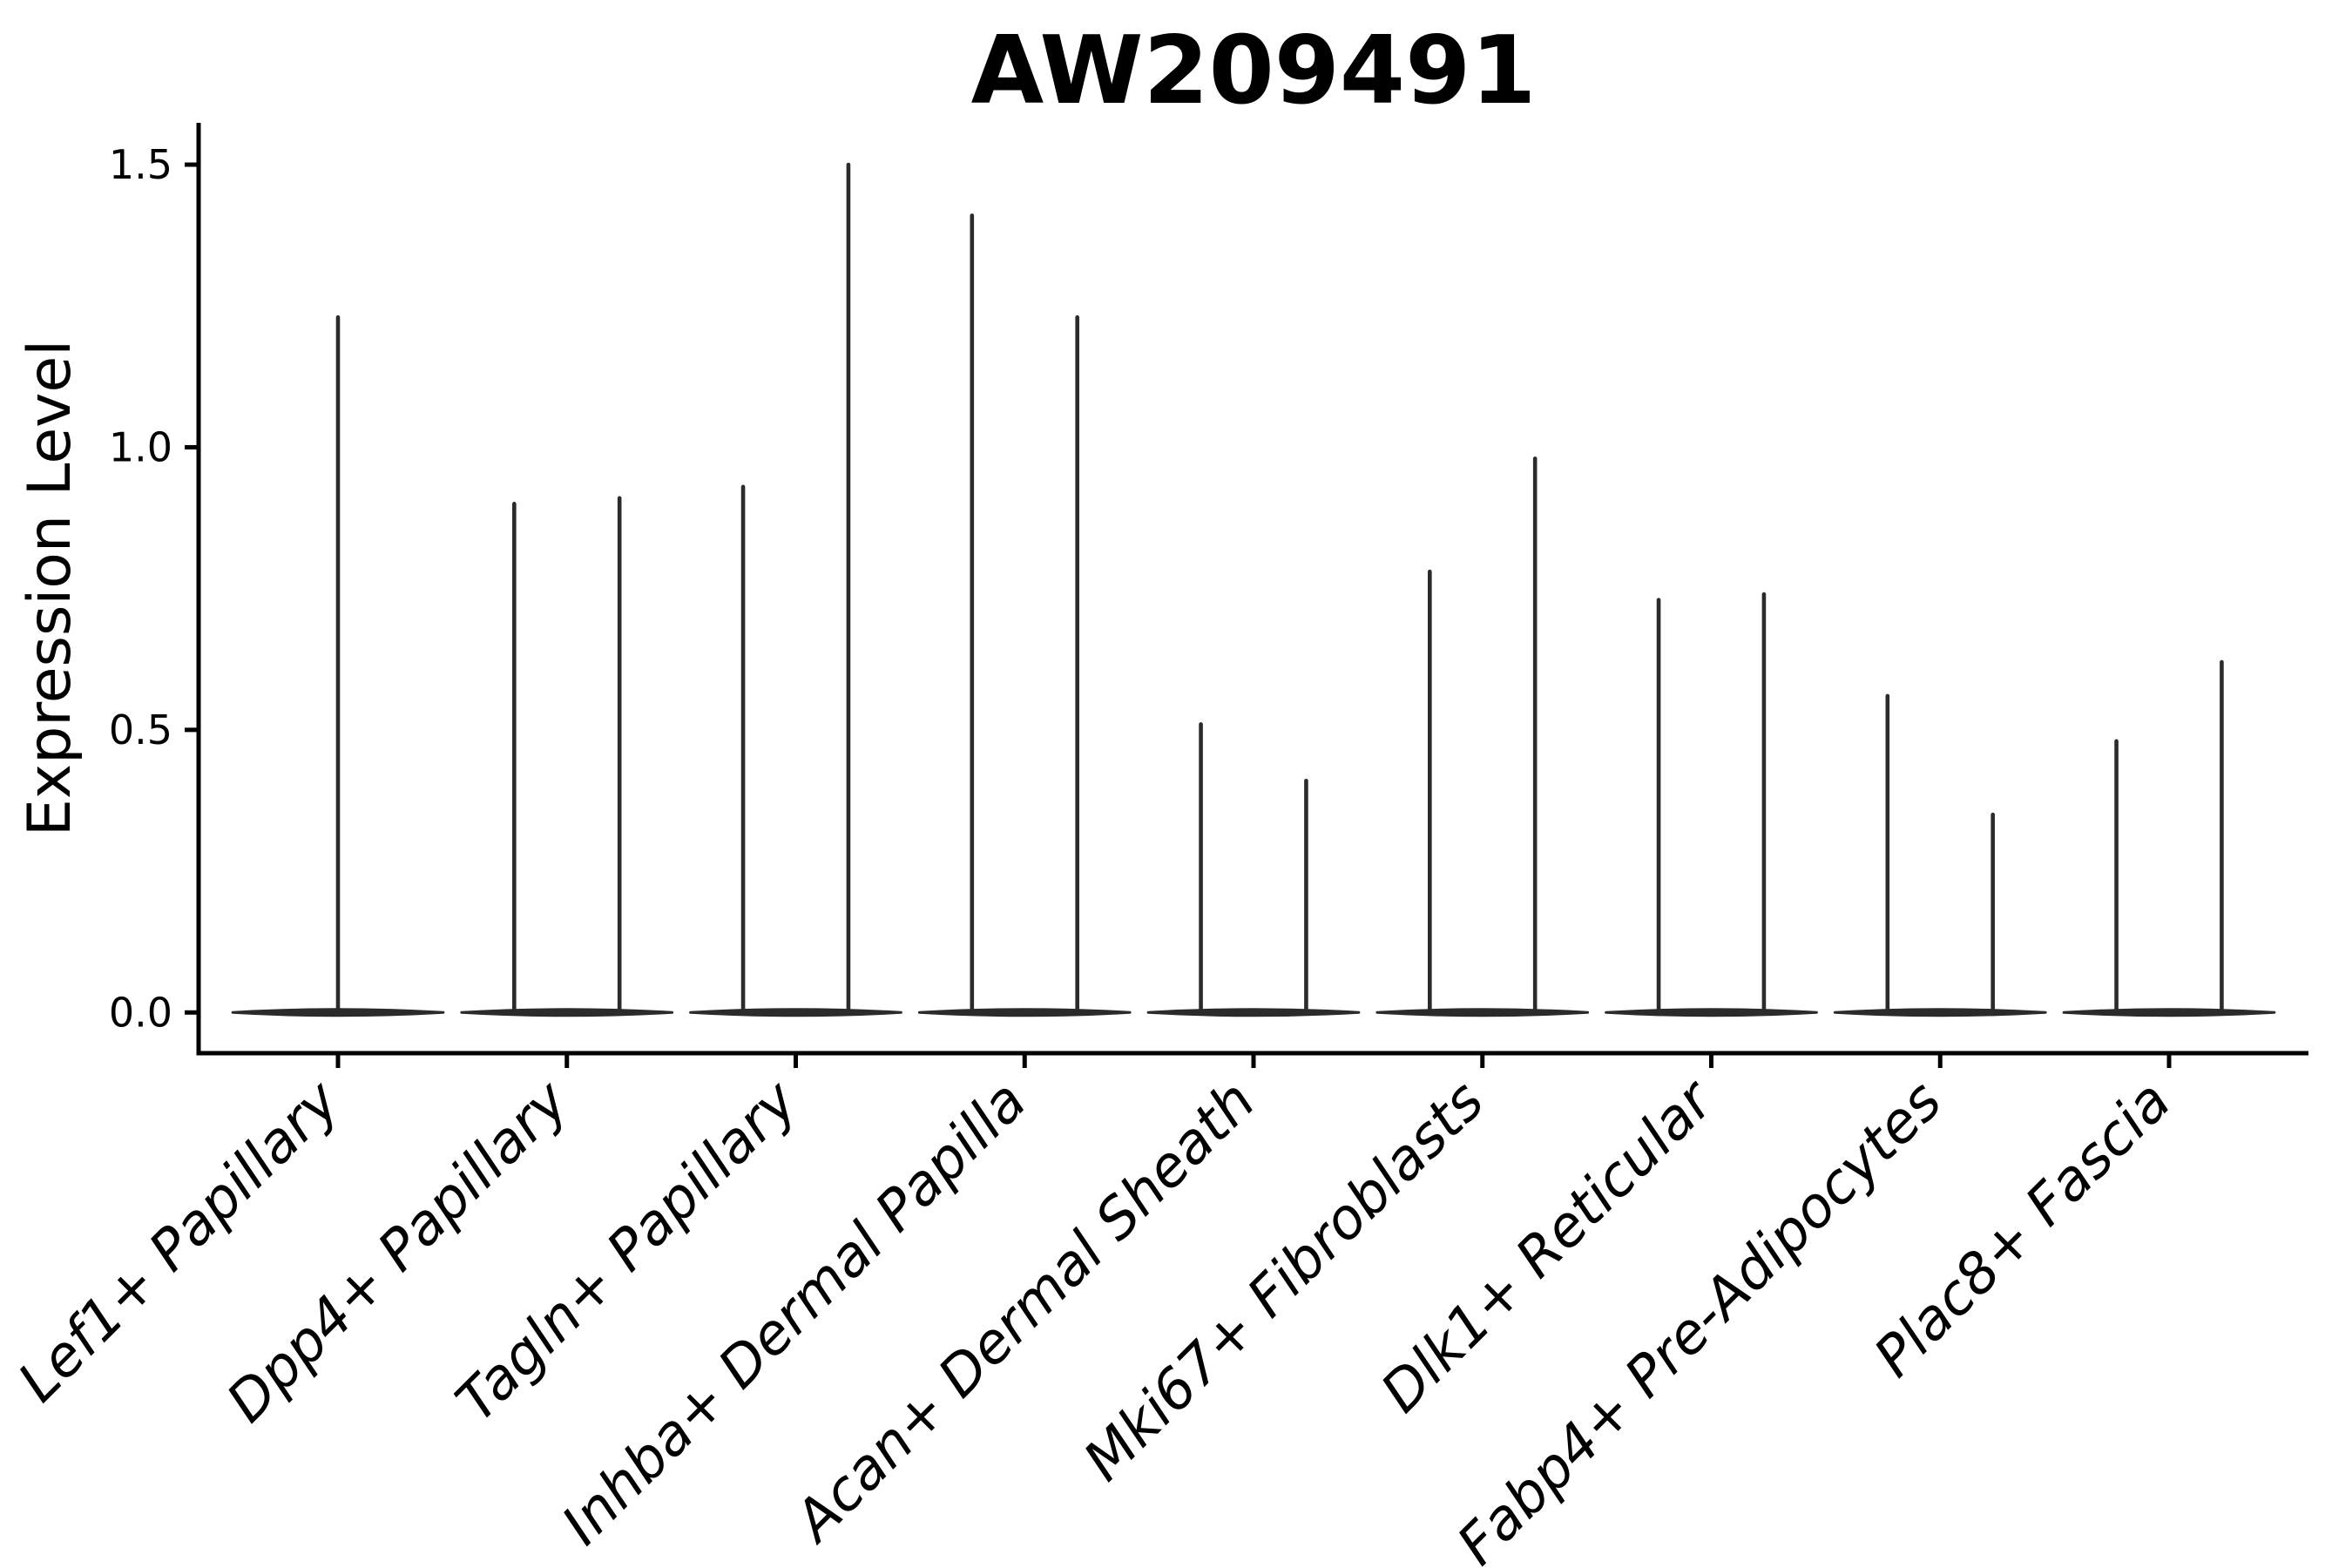 This screenshot has height=1568, width=2352. I want to click on x-category-label-inhba-dermal-papilla: Inhba+ Dermal Papilla, so click(794, 1313).